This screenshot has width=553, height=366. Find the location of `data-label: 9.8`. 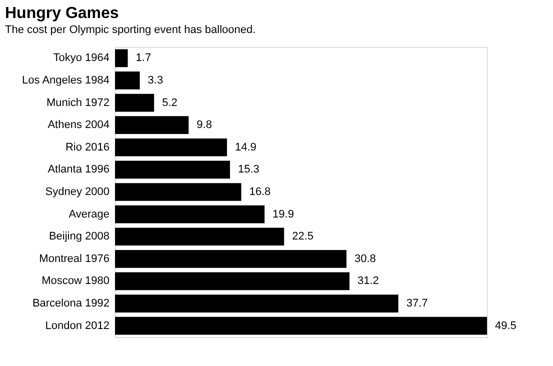

data-label: 9.8 is located at coordinates (204, 125).